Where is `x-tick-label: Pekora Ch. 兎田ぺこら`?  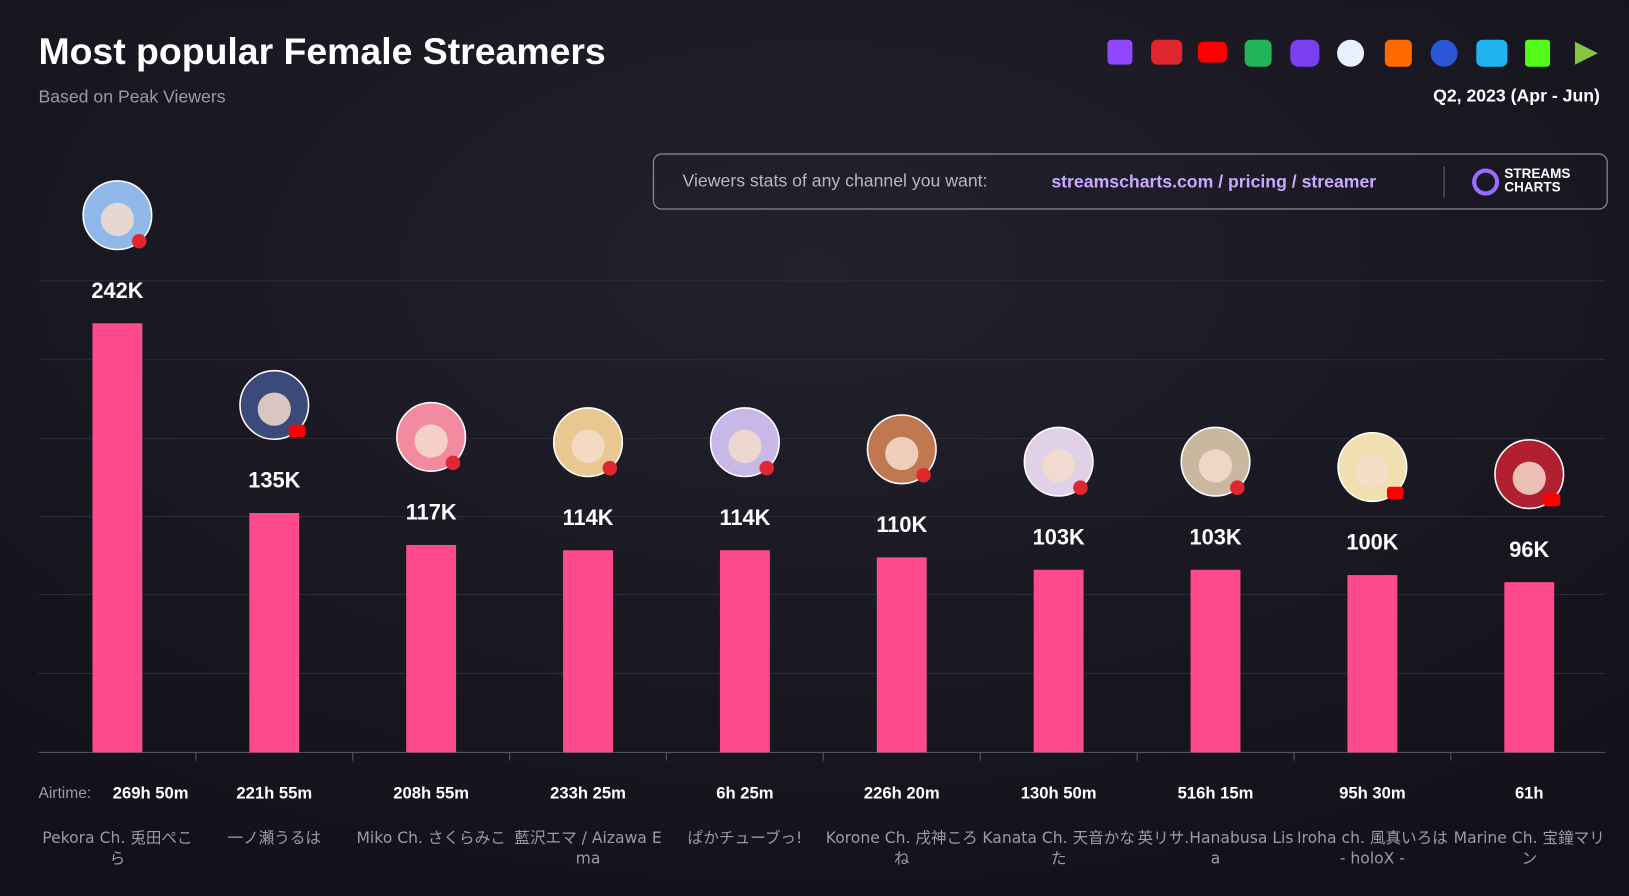
x-tick-label: Pekora Ch. 兎田ぺこら is located at coordinates (117, 848).